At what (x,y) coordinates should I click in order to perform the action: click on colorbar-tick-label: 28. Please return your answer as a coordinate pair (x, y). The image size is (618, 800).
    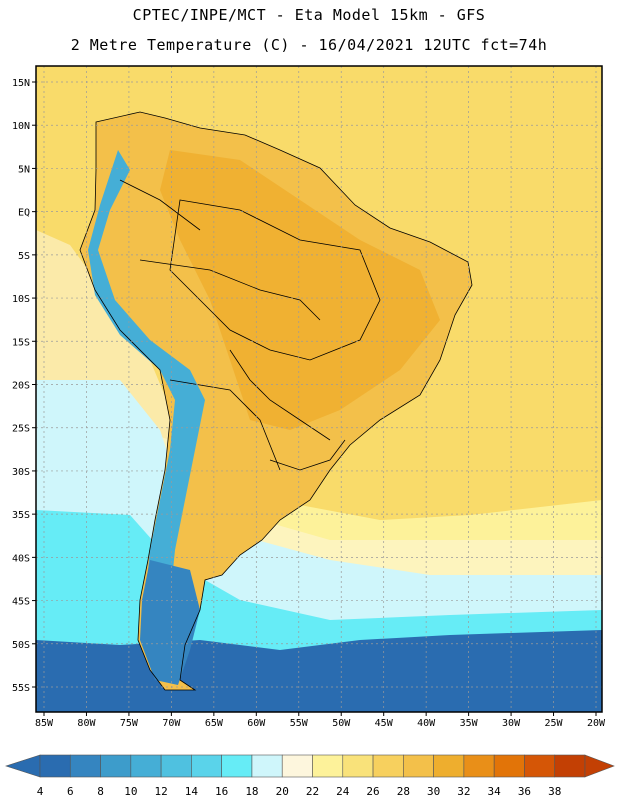
    Looking at the image, I should click on (403, 791).